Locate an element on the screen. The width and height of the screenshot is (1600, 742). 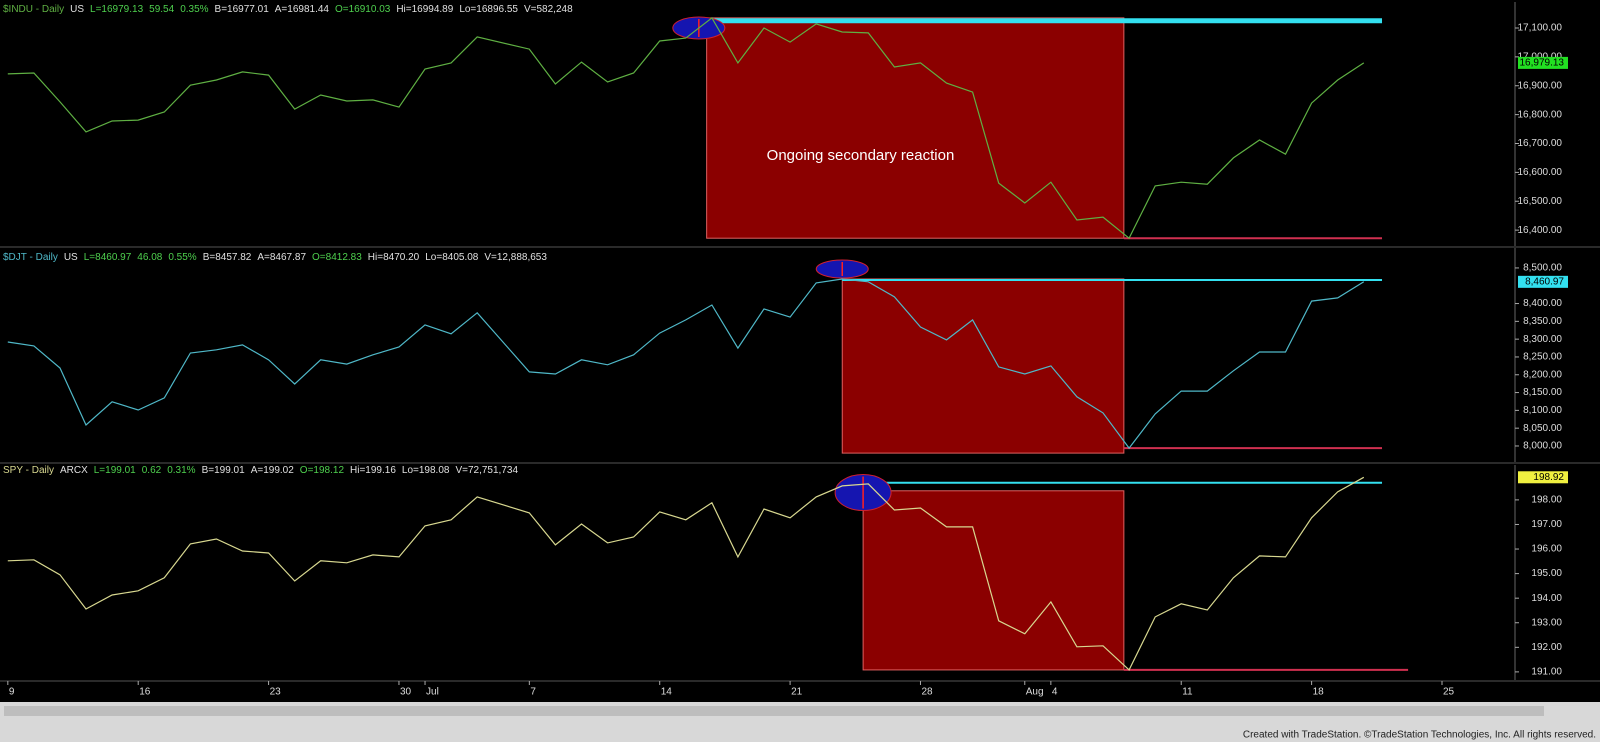
header-field: B=199.01 is located at coordinates (224, 470).